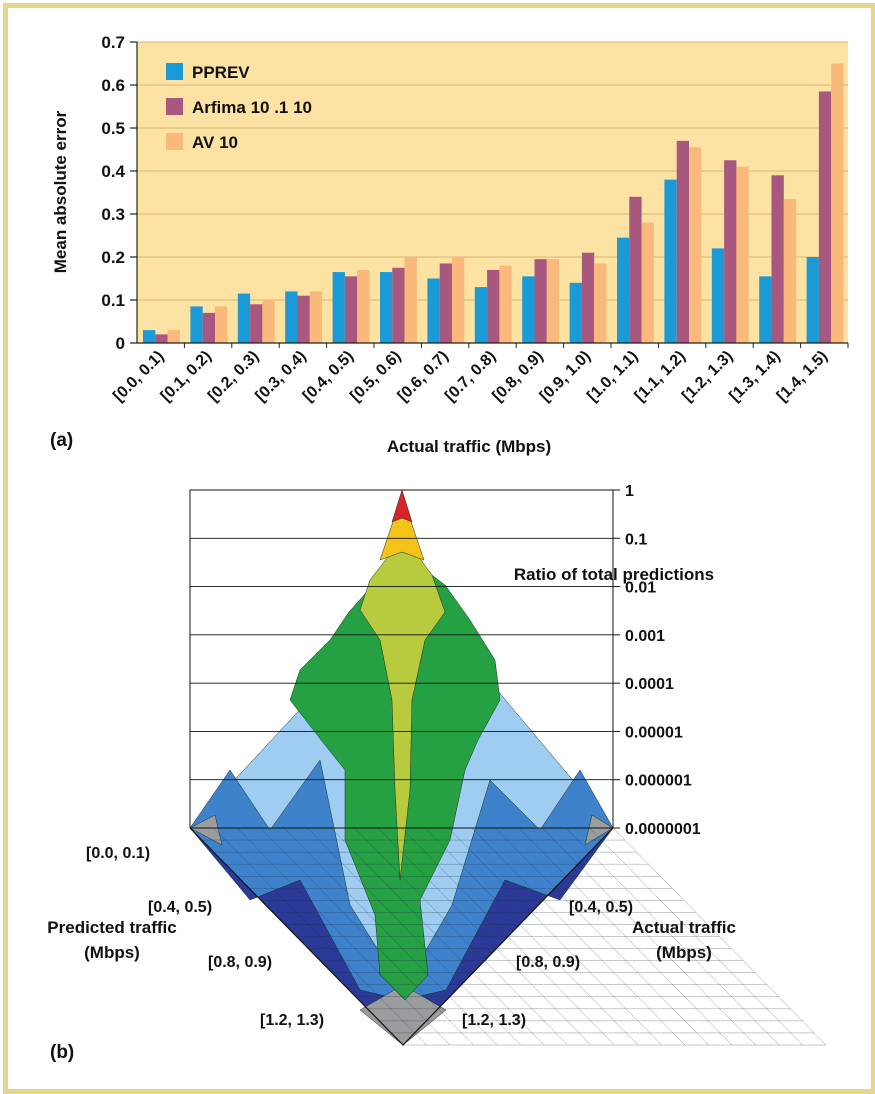 The width and height of the screenshot is (875, 1094). Describe the element at coordinates (684, 952) in the screenshot. I see `actual-axis-label-2: (Mbps)` at that location.